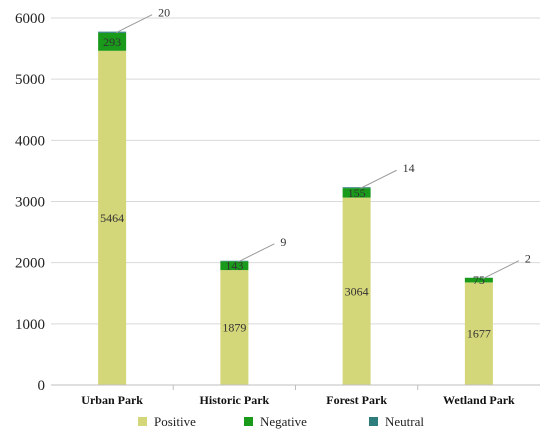  What do you see at coordinates (112, 400) in the screenshot?
I see `x-category-label: Urban Park` at bounding box center [112, 400].